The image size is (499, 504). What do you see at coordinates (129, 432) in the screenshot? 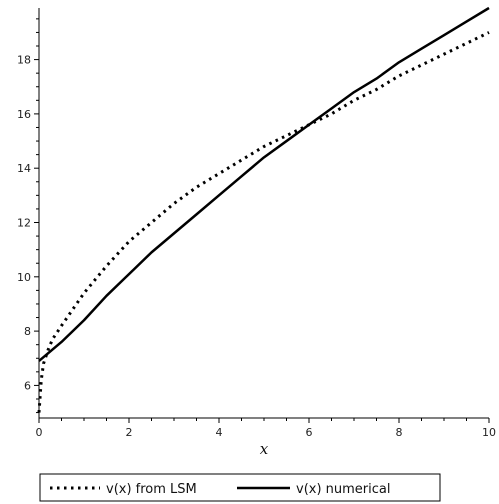
I see `x-tick-label: 2` at bounding box center [129, 432].